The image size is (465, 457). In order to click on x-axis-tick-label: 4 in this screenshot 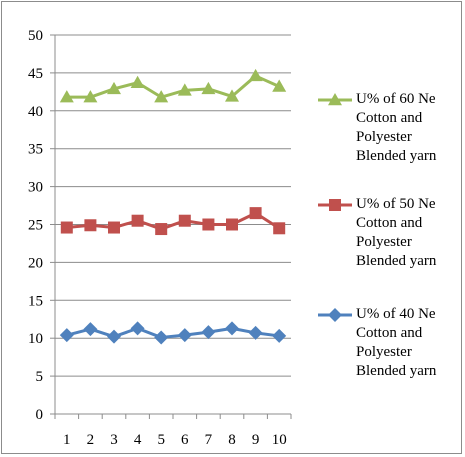, I will do `click(138, 440)`.